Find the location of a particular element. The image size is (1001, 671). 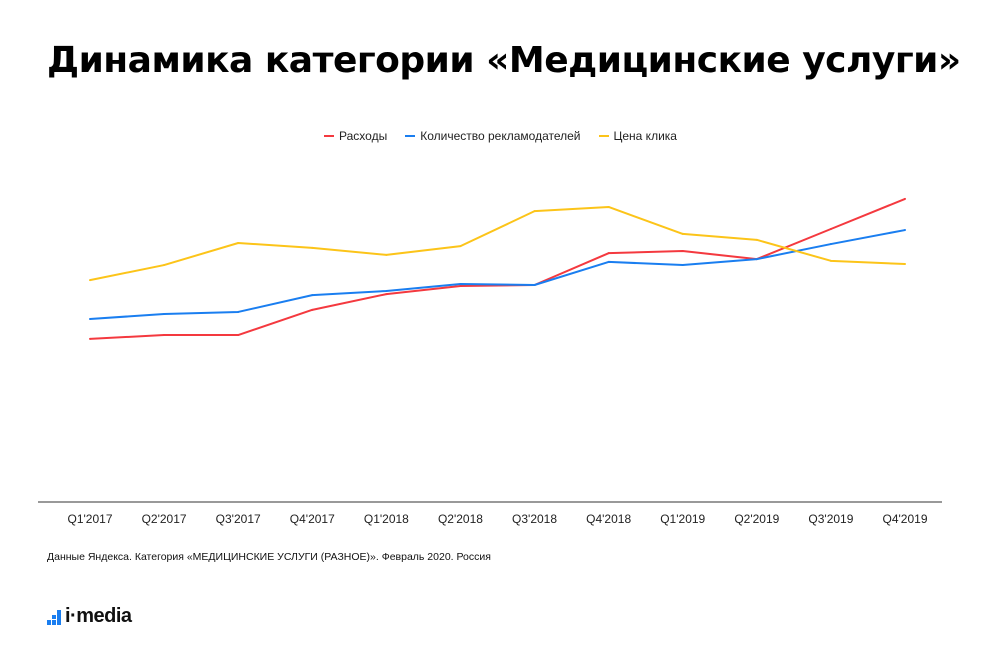

x-tick-label: Q1'2019 is located at coordinates (682, 519).